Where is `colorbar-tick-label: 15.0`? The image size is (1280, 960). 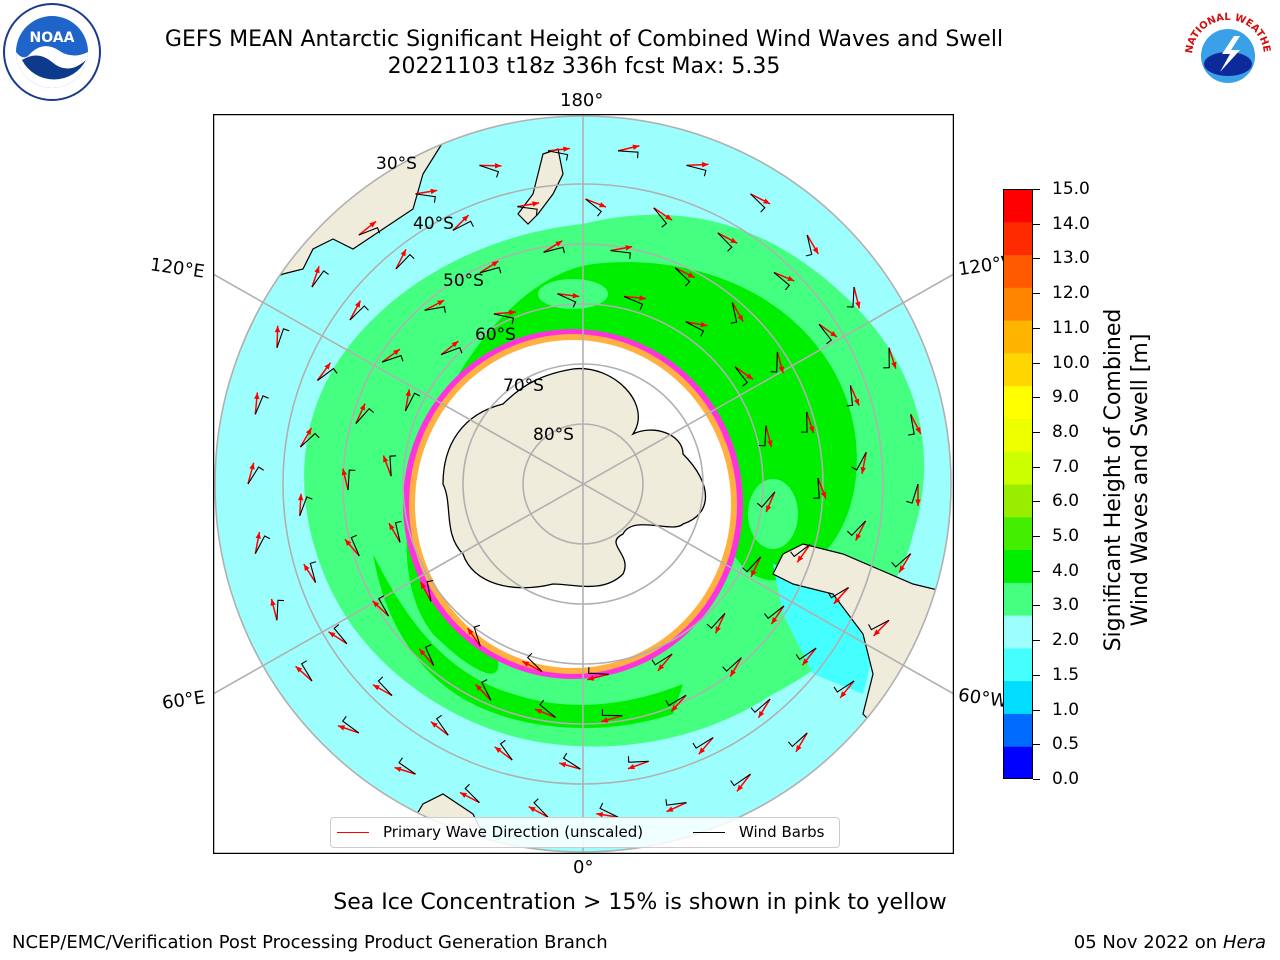 colorbar-tick-label: 15.0 is located at coordinates (1071, 189).